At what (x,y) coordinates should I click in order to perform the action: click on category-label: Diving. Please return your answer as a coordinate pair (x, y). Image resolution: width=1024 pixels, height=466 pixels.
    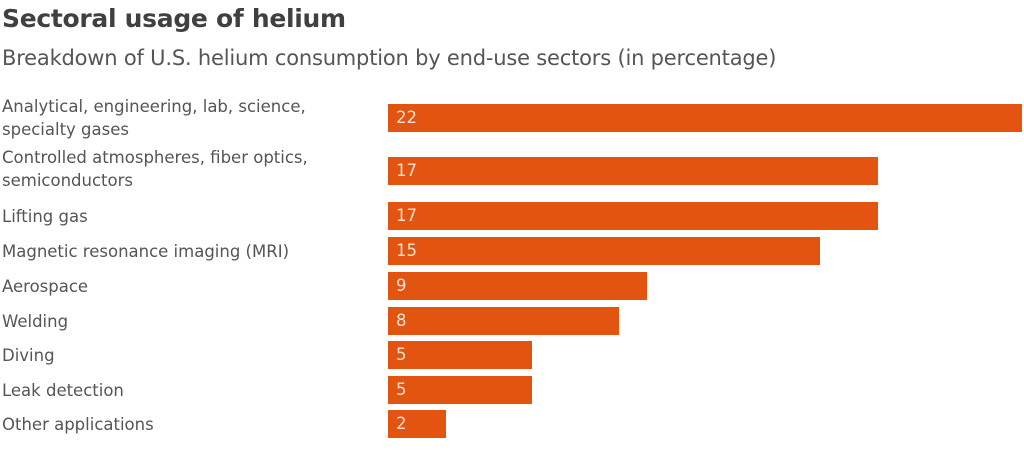
    Looking at the image, I should click on (28, 355).